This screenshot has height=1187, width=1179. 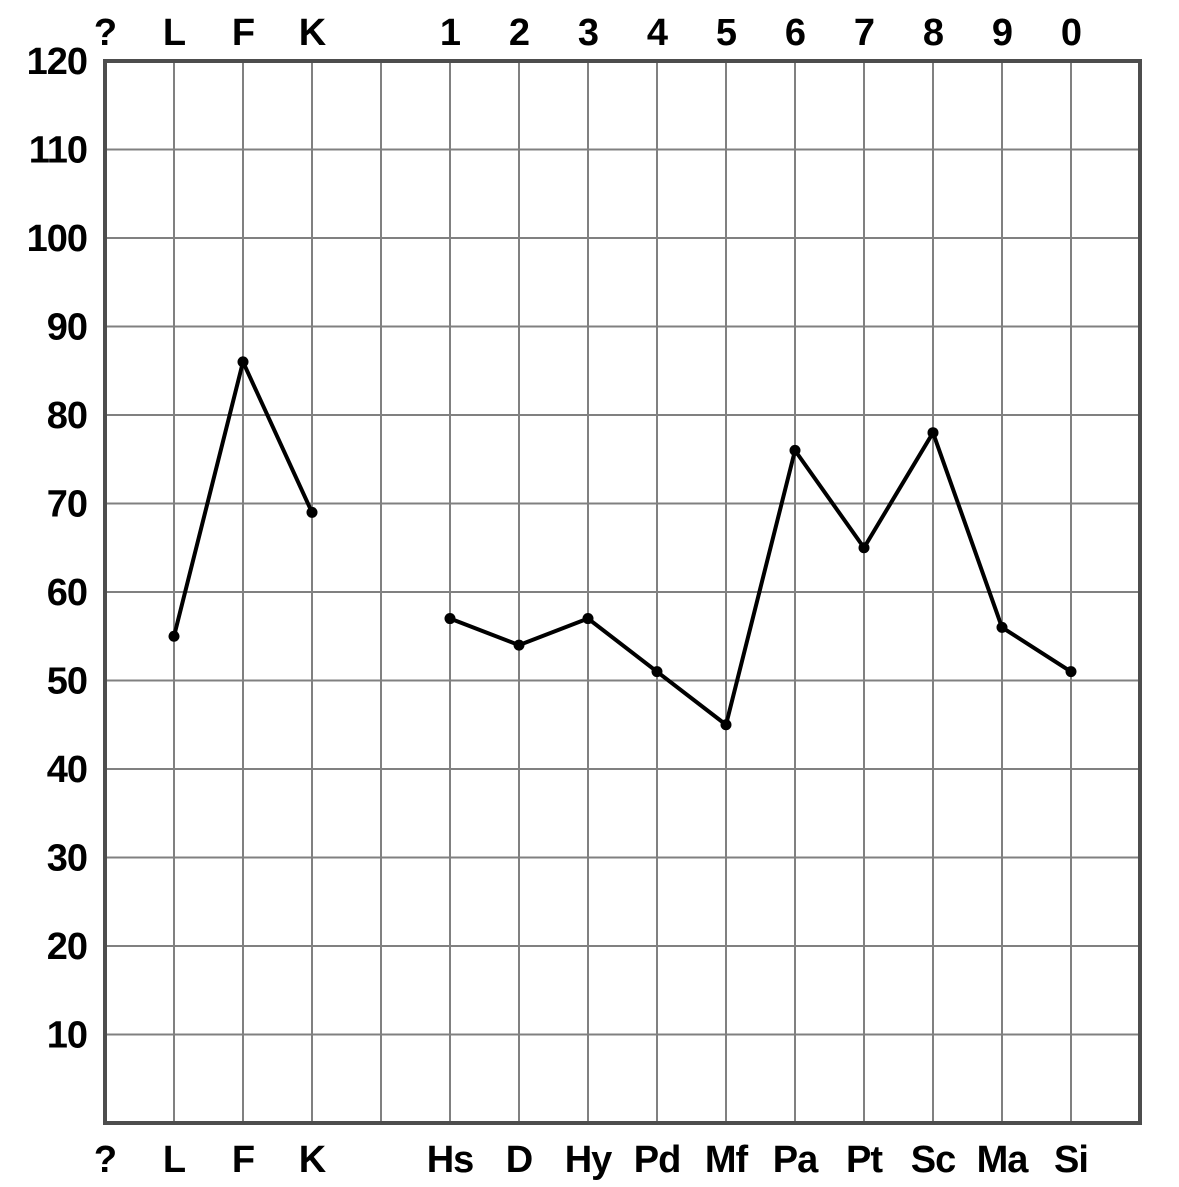 What do you see at coordinates (243, 33) in the screenshot?
I see `top-scale-label: F` at bounding box center [243, 33].